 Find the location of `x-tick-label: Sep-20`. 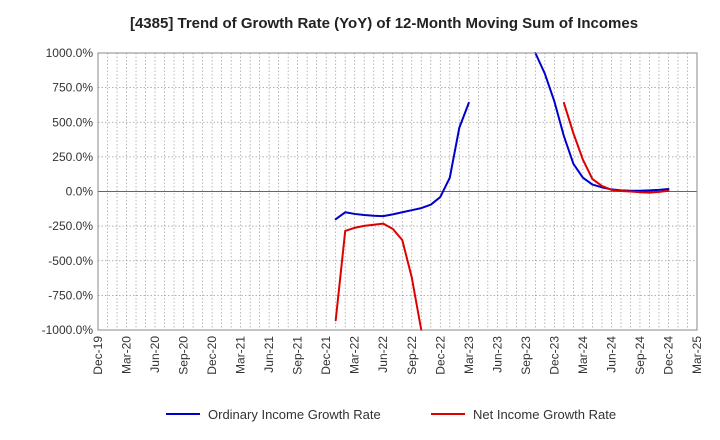

x-tick-label: Sep-20 is located at coordinates (184, 355).